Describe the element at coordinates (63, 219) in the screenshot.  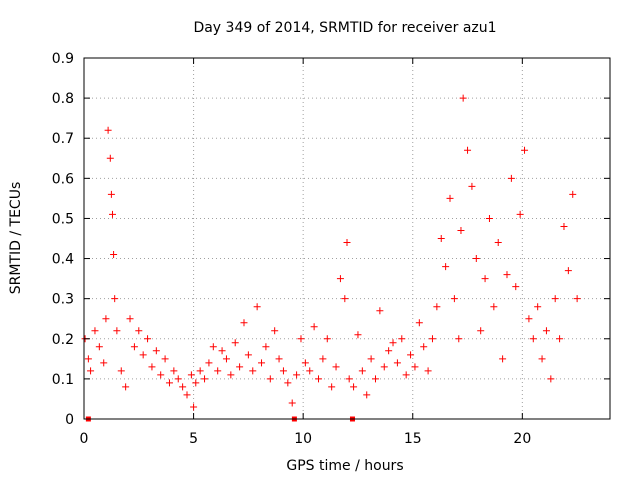
I see `y-tick-label: 0.5` at that location.